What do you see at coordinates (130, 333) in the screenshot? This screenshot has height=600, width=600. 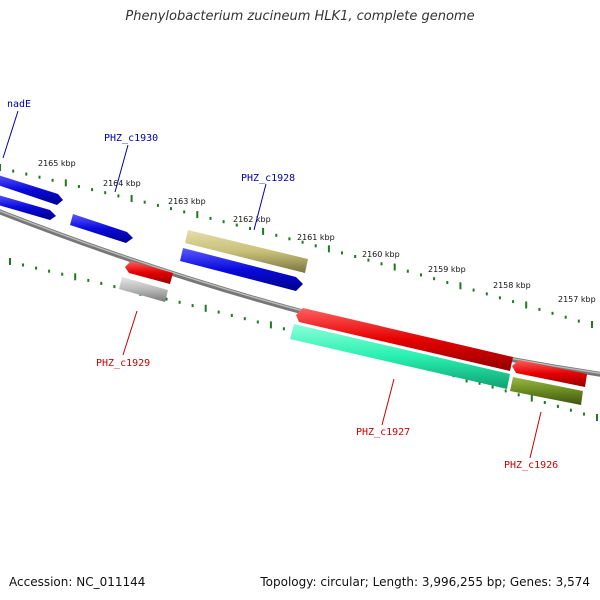 I see `leader-PHZ_c1929` at bounding box center [130, 333].